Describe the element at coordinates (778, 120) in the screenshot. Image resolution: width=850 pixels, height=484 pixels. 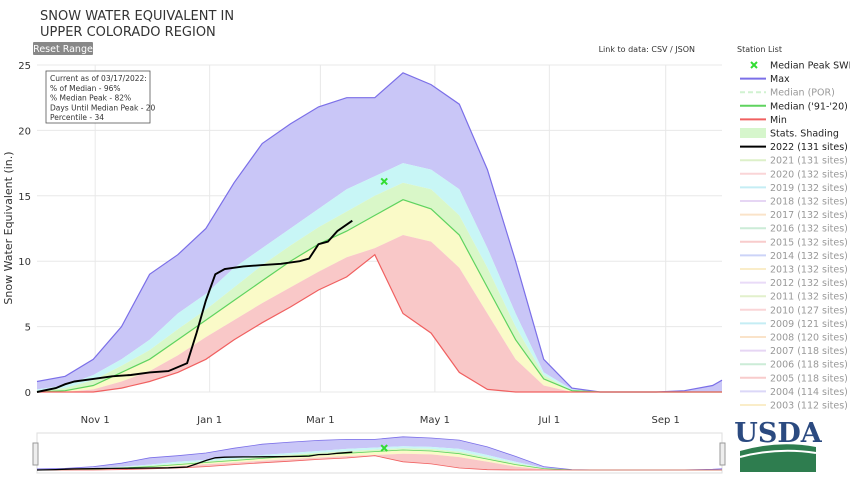
I see `legend-label: Min` at that location.